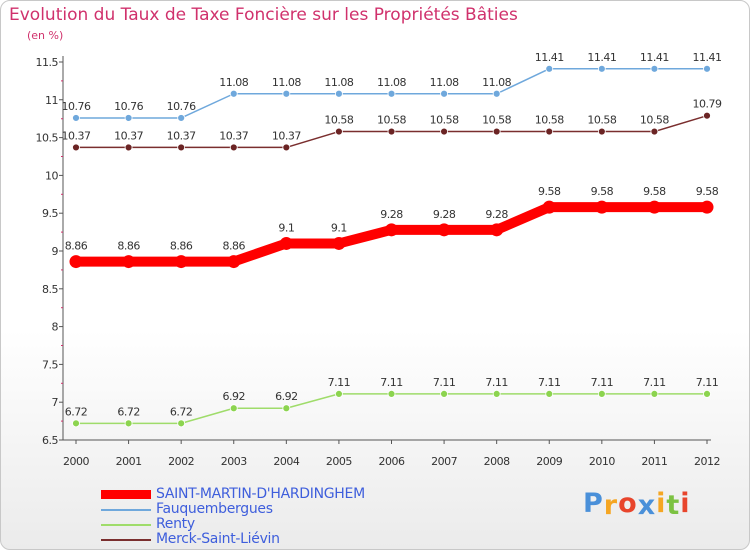 Image resolution: width=750 pixels, height=550 pixels. Describe the element at coordinates (260, 494) in the screenshot. I see `legend-label: SAINT-MARTIN-D'HARDINGHEM` at that location.